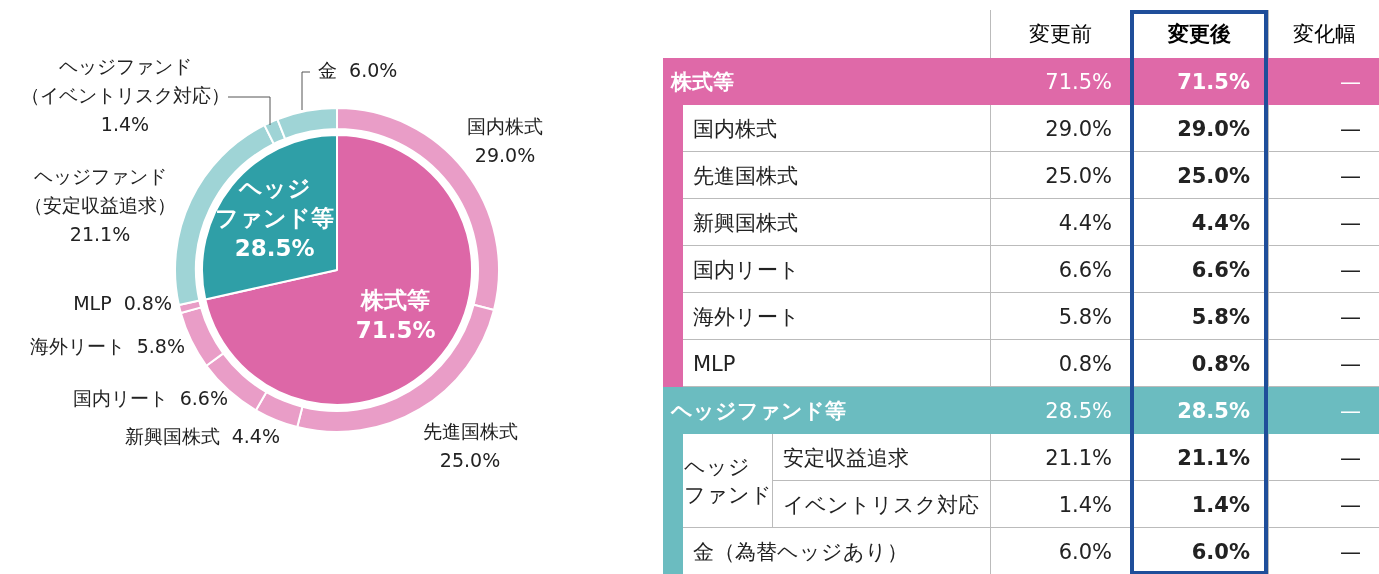 The height and width of the screenshot is (574, 1379). I want to click on category-label: MLP, so click(714, 364).